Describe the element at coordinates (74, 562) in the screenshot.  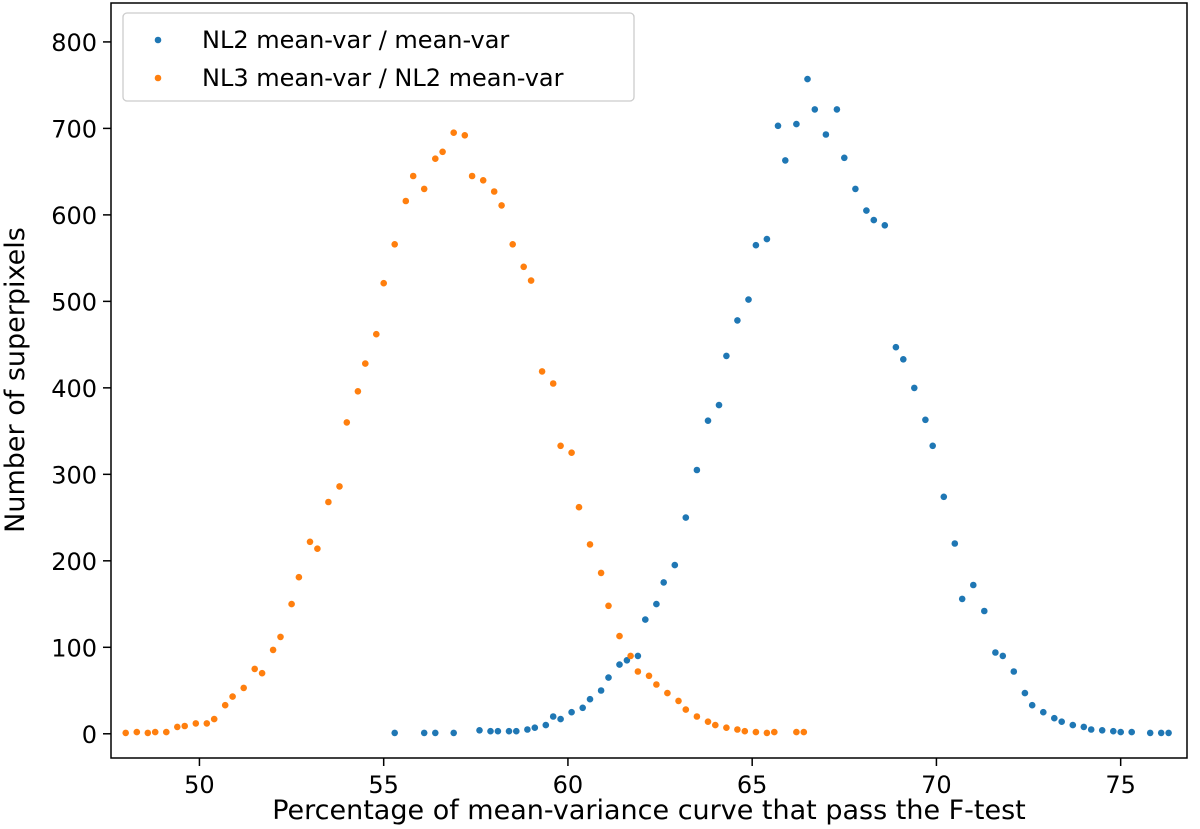
I see `y-tick-label: 200` at that location.